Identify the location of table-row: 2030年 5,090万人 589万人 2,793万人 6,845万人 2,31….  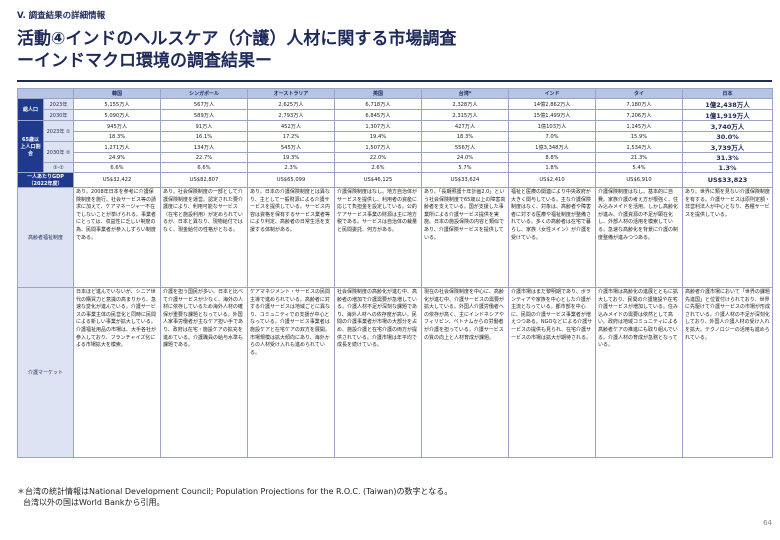
(395, 115).